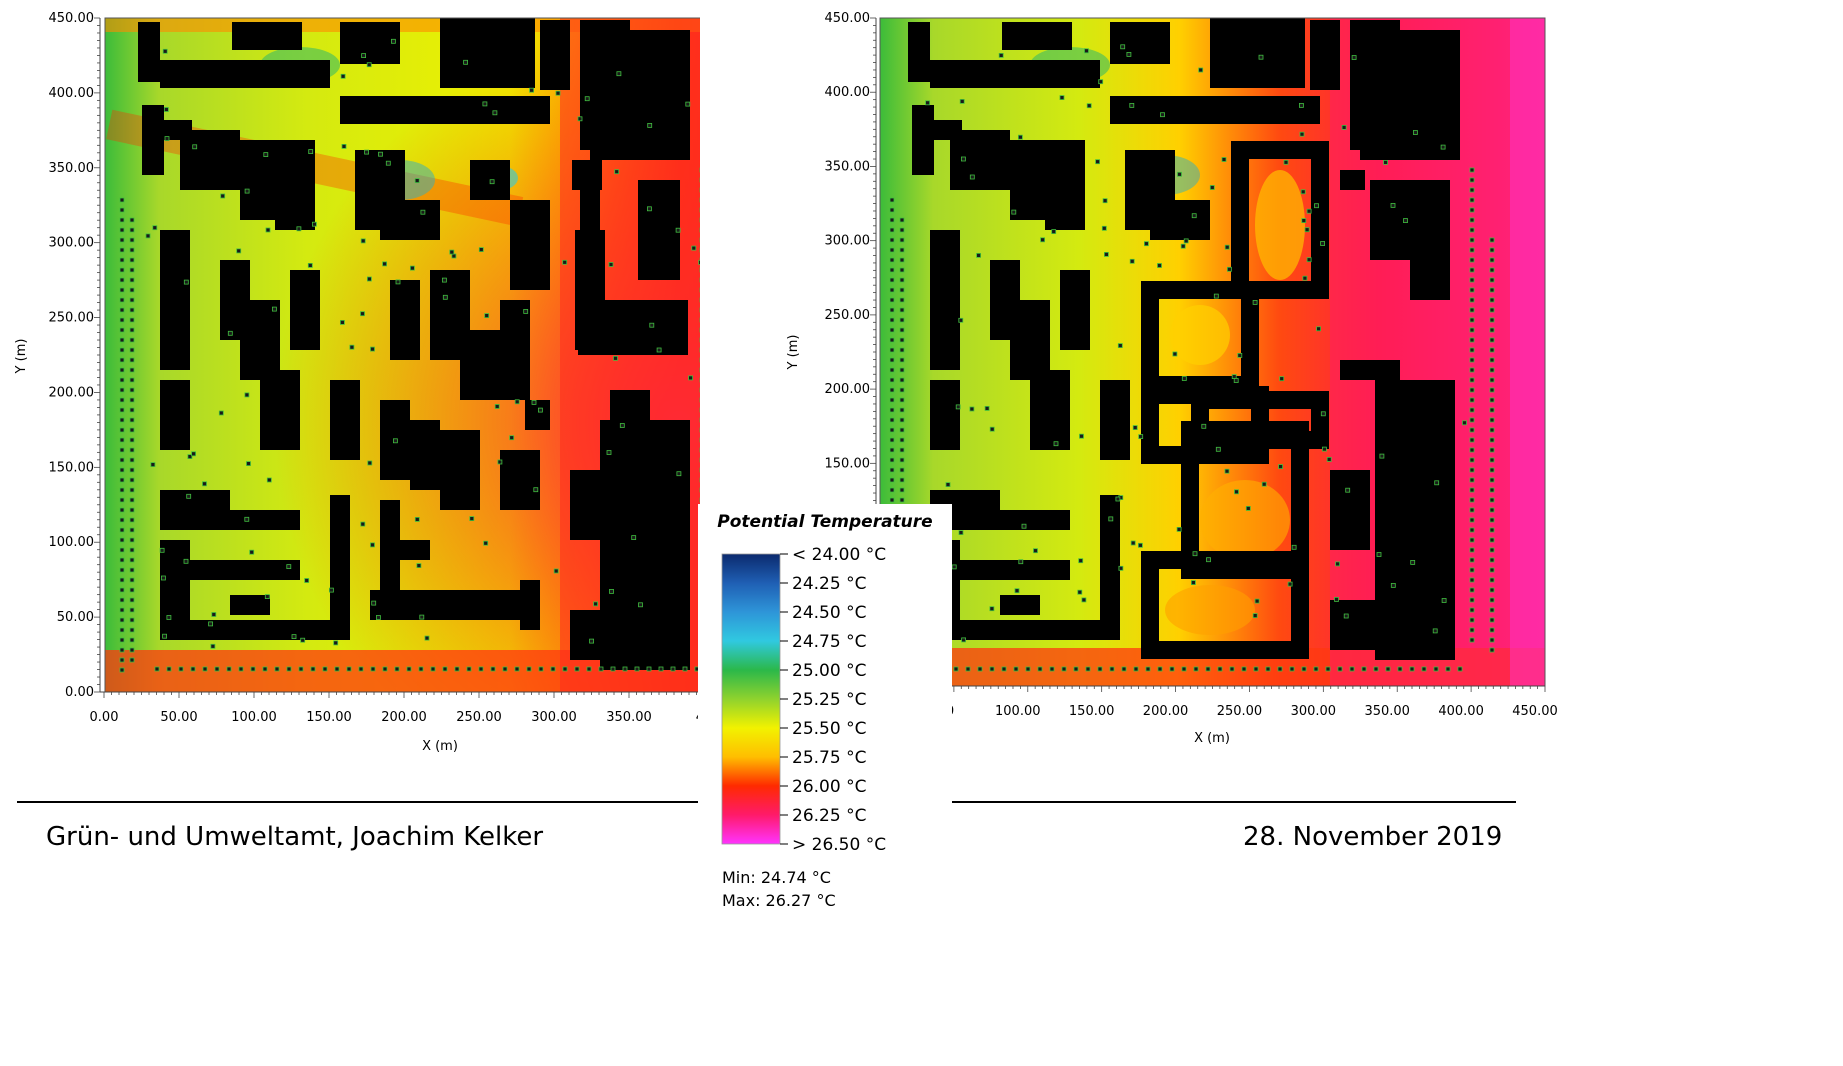  Describe the element at coordinates (848, 389) in the screenshot. I see `y-tick-label: 200.00` at that location.